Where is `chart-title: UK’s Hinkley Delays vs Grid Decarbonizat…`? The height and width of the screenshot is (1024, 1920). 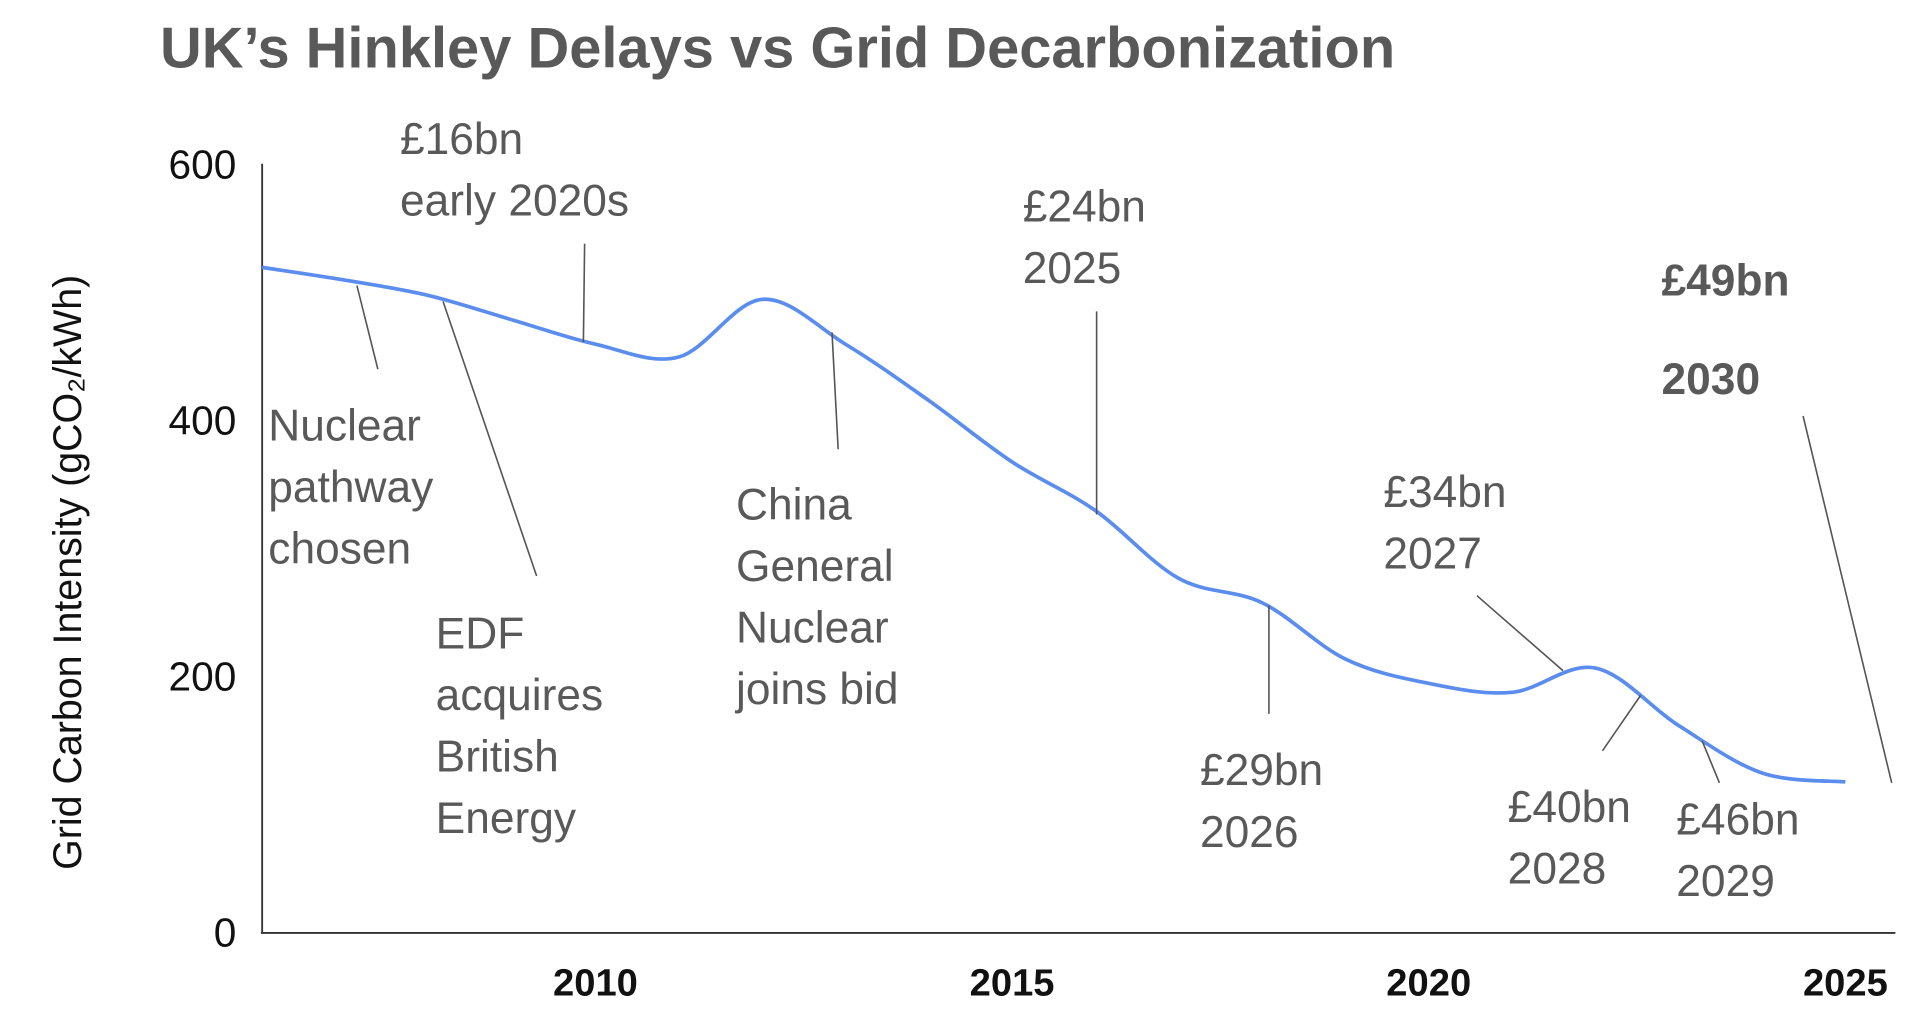 chart-title: UK’s Hinkley Delays vs Grid Decarbonizat… is located at coordinates (777, 49).